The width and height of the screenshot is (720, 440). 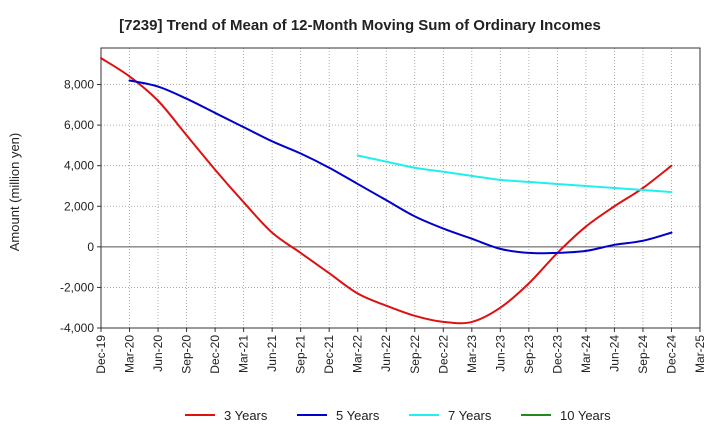 I want to click on x-tick-label: Dec-20, so click(x=215, y=354).